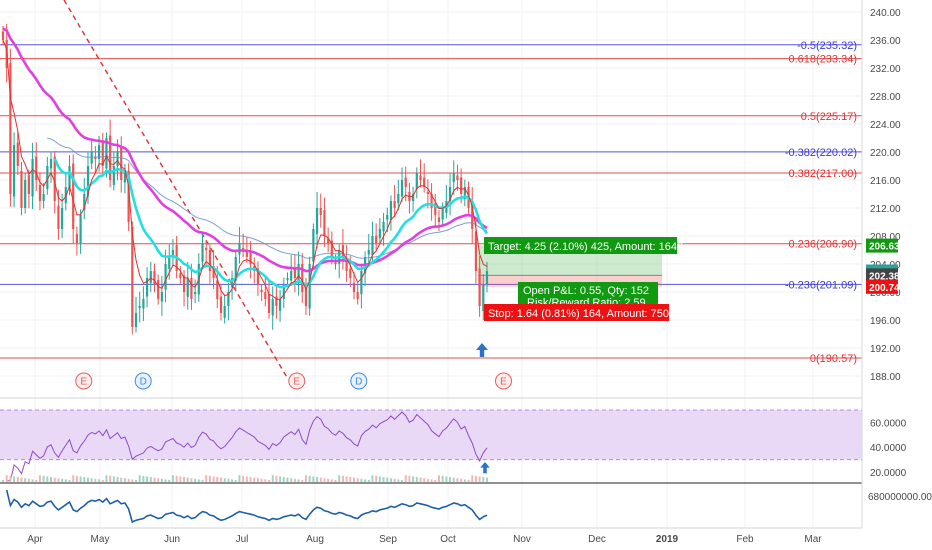  What do you see at coordinates (242, 539) in the screenshot?
I see `x-tick-label: Jul` at bounding box center [242, 539].